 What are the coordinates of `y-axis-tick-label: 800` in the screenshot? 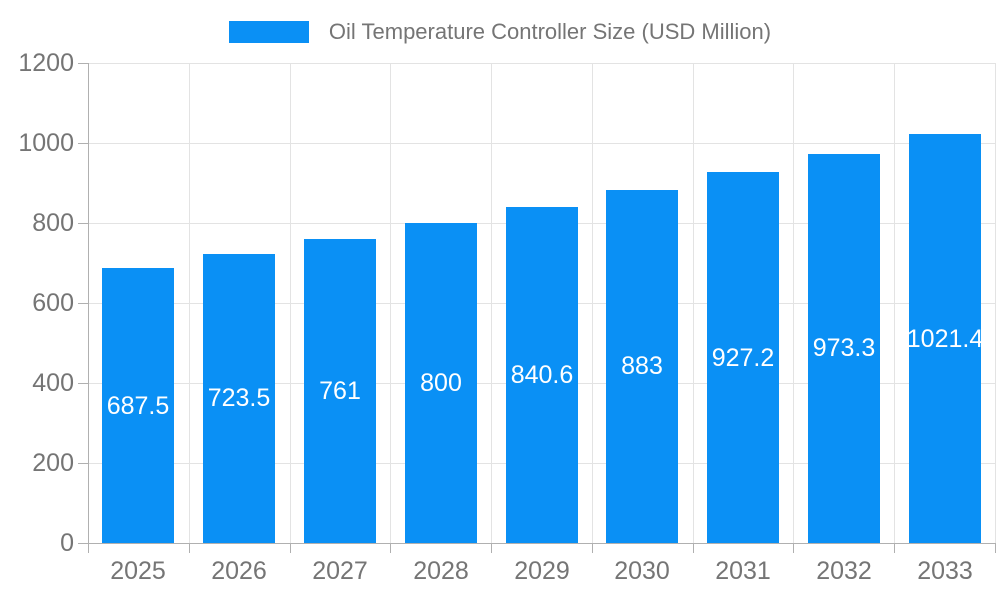 It's located at (53, 223).